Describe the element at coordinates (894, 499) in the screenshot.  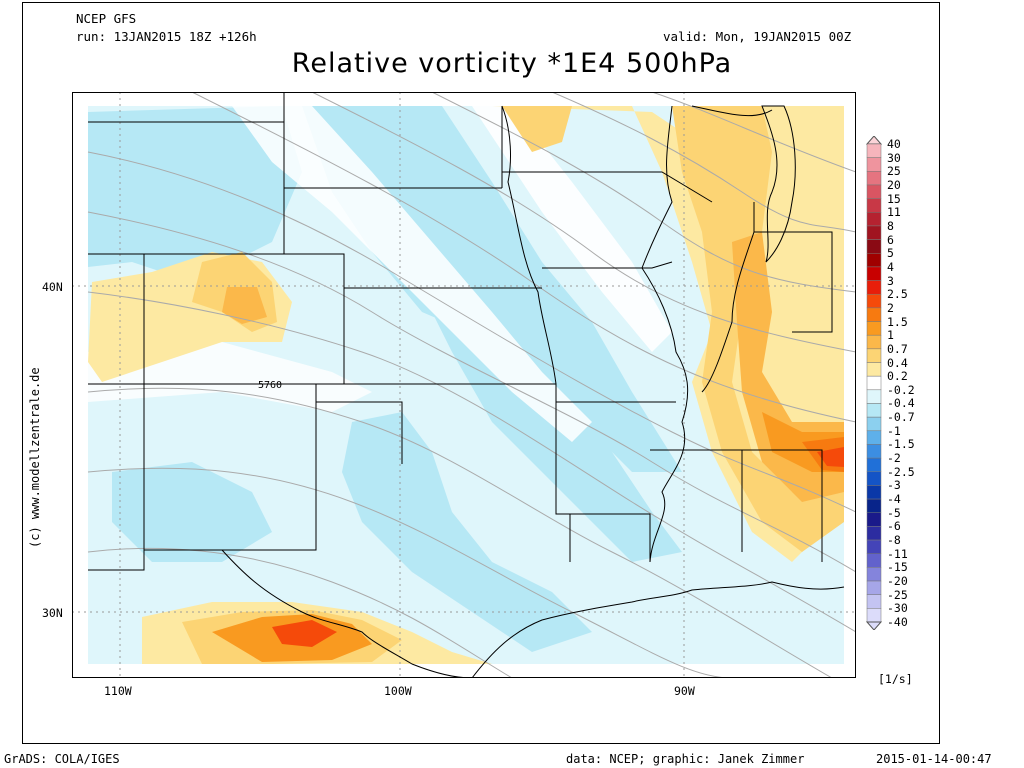
I see `colorbar-tick-label: -4` at that location.